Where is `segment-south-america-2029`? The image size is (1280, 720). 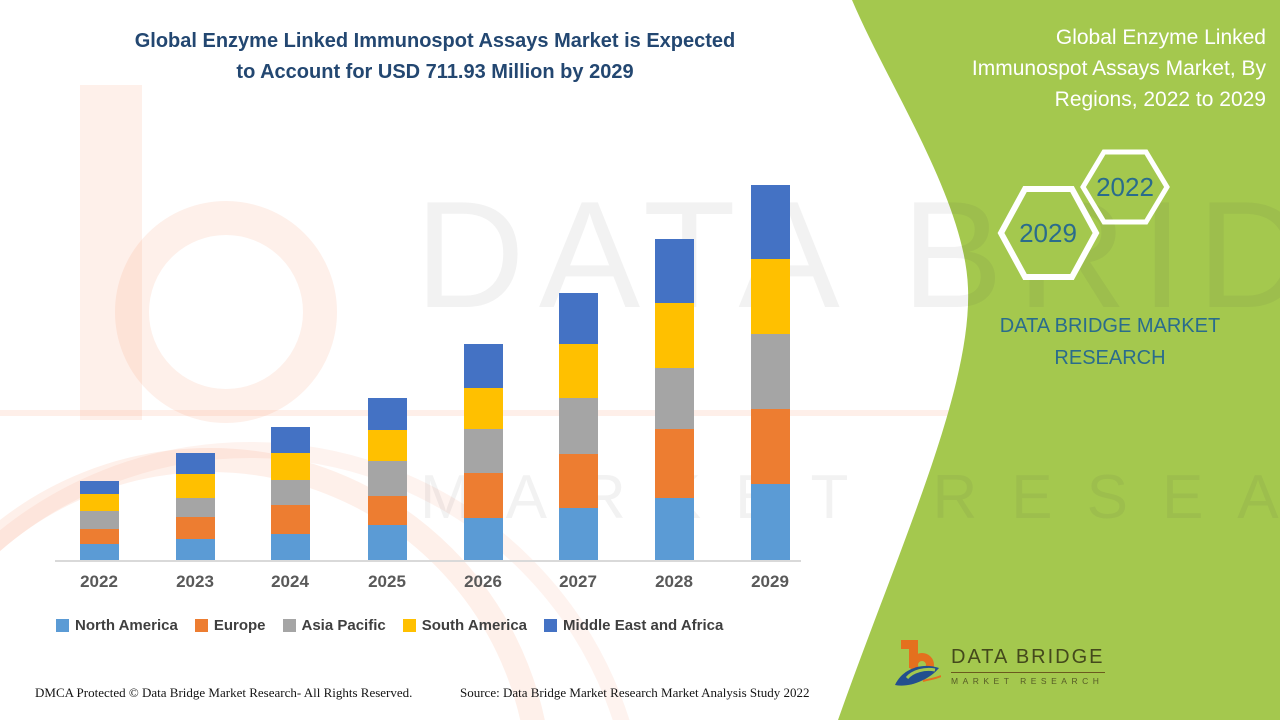
segment-south-america-2029 is located at coordinates (770, 296).